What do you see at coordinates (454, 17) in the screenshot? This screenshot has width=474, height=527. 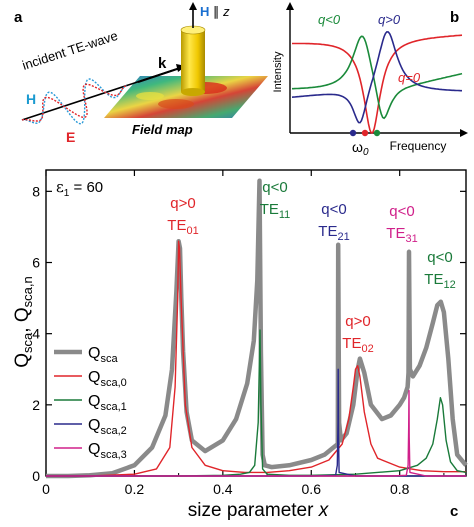 I see `panel-label-b: b` at bounding box center [454, 17].